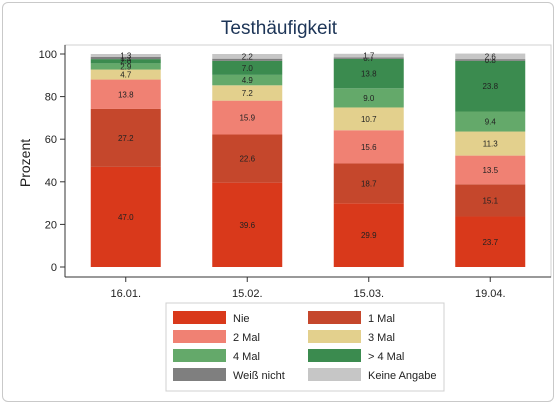 This screenshot has height=406, width=558. Describe the element at coordinates (247, 294) in the screenshot. I see `x-tick-label: 15.02.` at that location.